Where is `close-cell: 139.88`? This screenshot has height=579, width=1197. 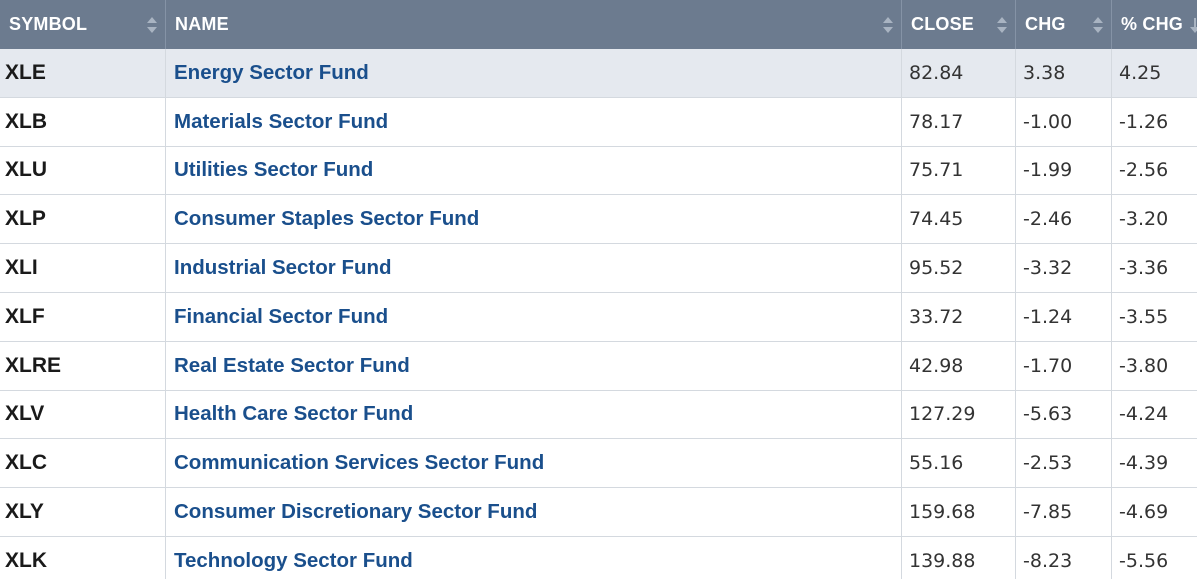
close-cell: 139.88 is located at coordinates (959, 557).